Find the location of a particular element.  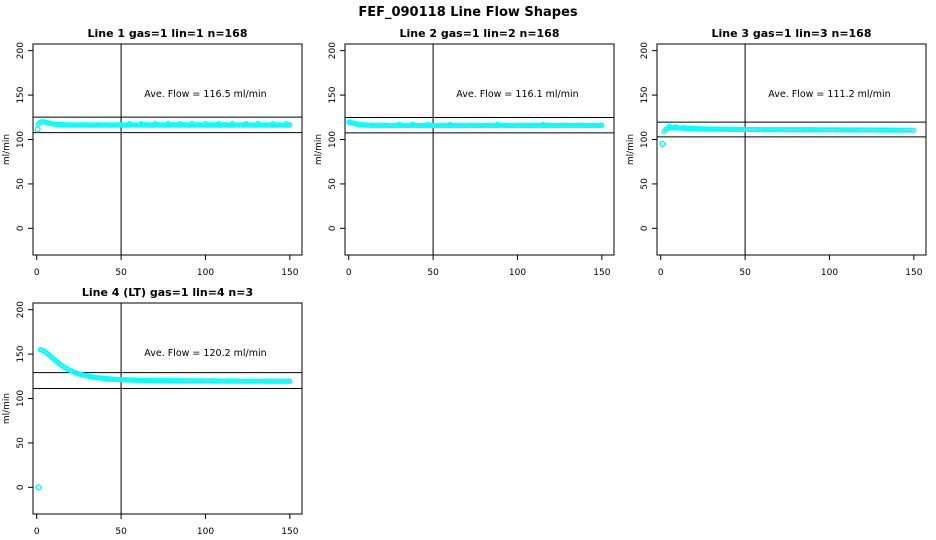

panel-title: Line 3 gas=1 lin=3 n=168 is located at coordinates (791, 33).